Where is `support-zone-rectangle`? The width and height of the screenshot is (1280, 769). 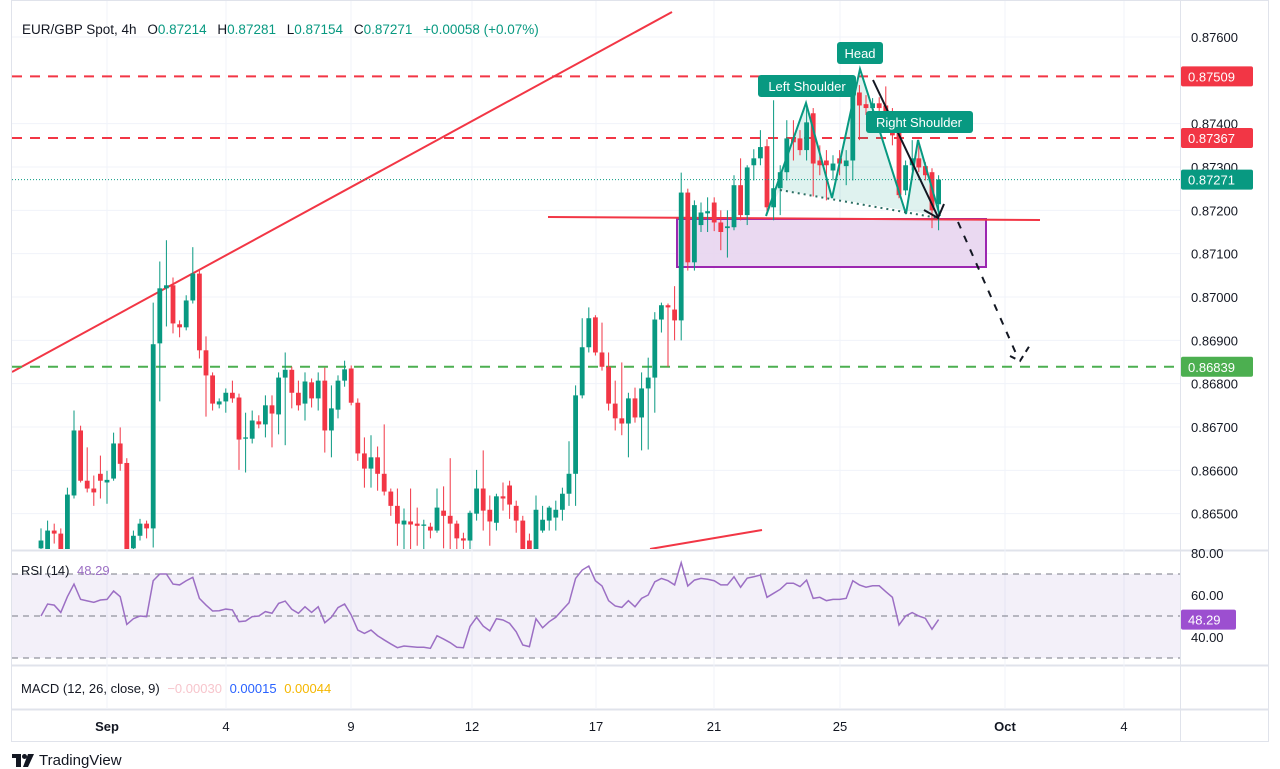 support-zone-rectangle is located at coordinates (831, 243).